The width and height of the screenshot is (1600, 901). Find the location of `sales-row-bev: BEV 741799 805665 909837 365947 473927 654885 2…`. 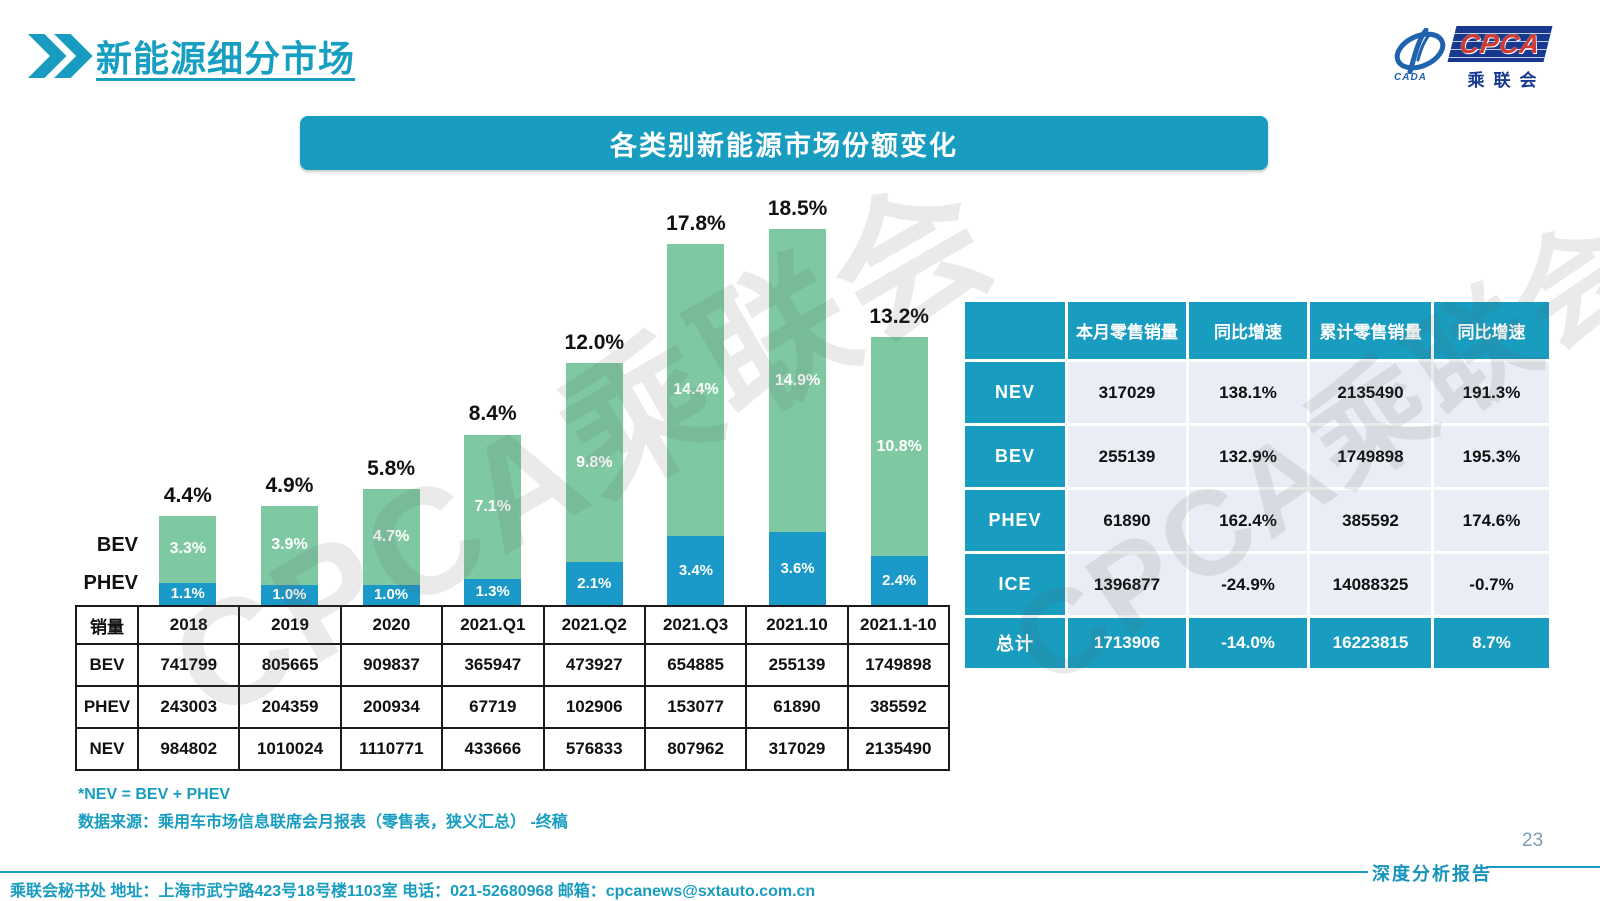

sales-row-bev: BEV 741799 805665 909837 365947 473927 654885 2… is located at coordinates (513, 665).